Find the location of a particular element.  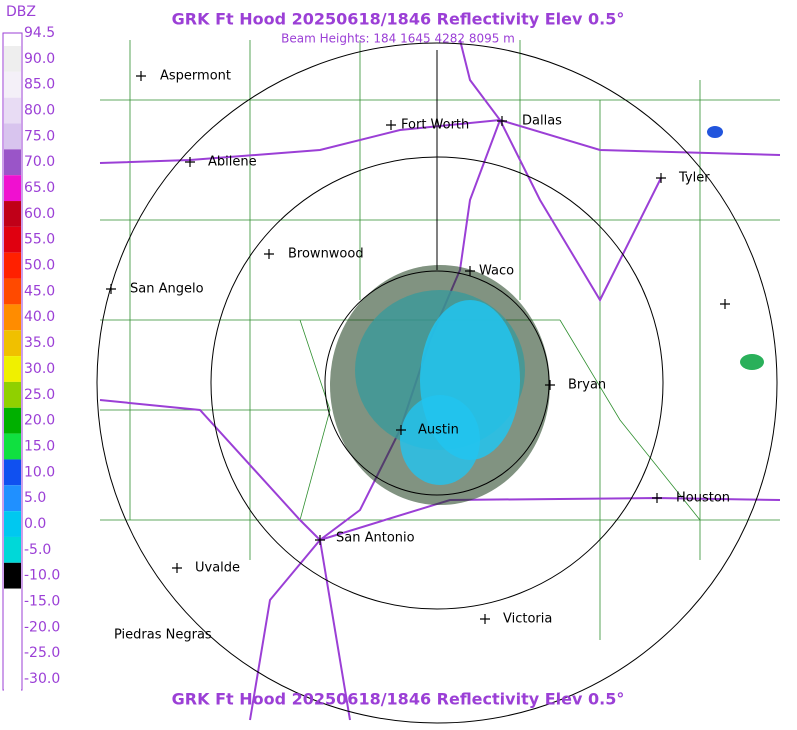

city-label: Tyler is located at coordinates (694, 178).